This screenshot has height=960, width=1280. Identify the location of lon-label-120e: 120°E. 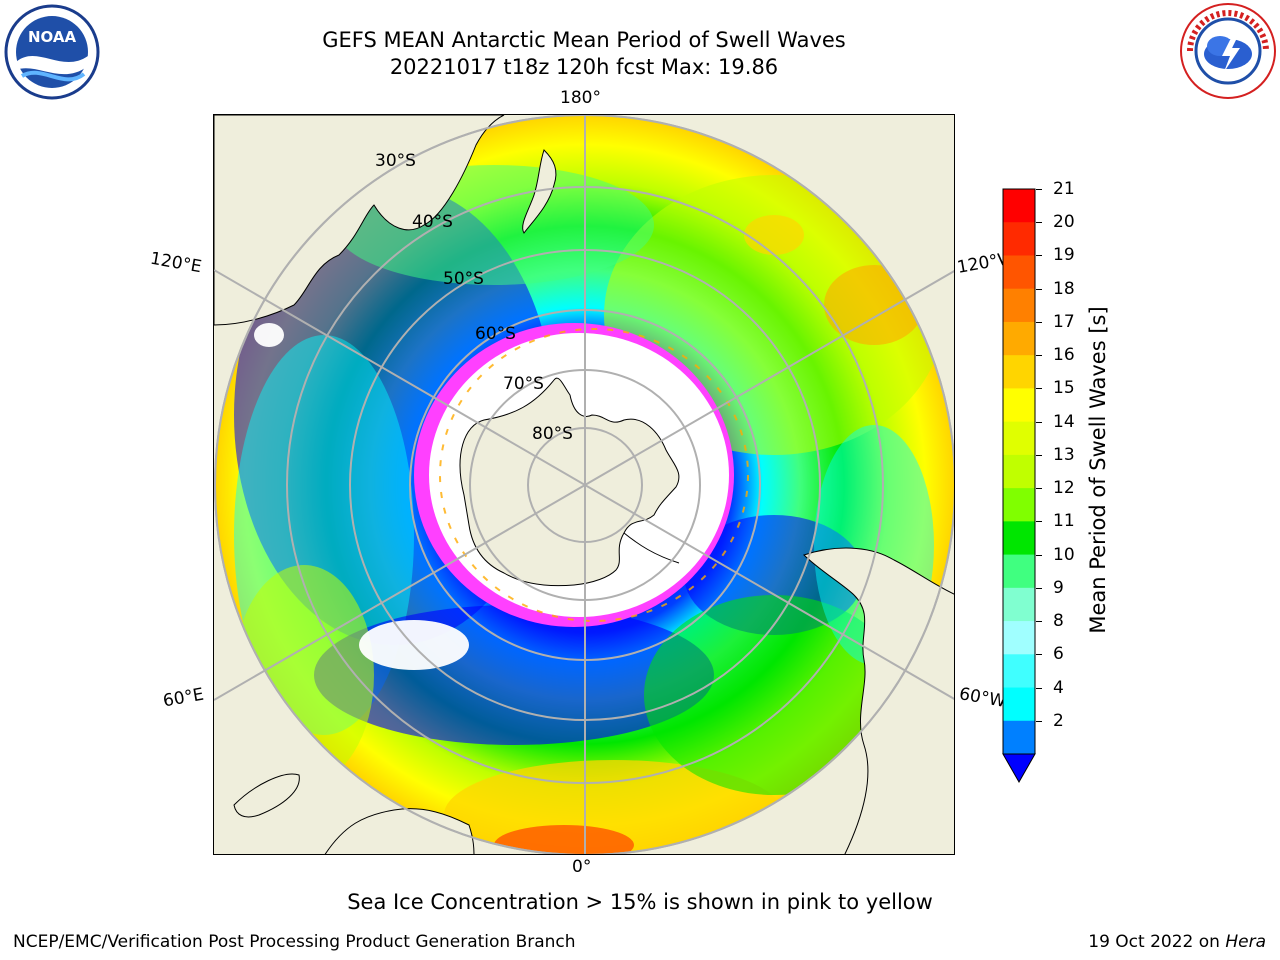
(176, 263).